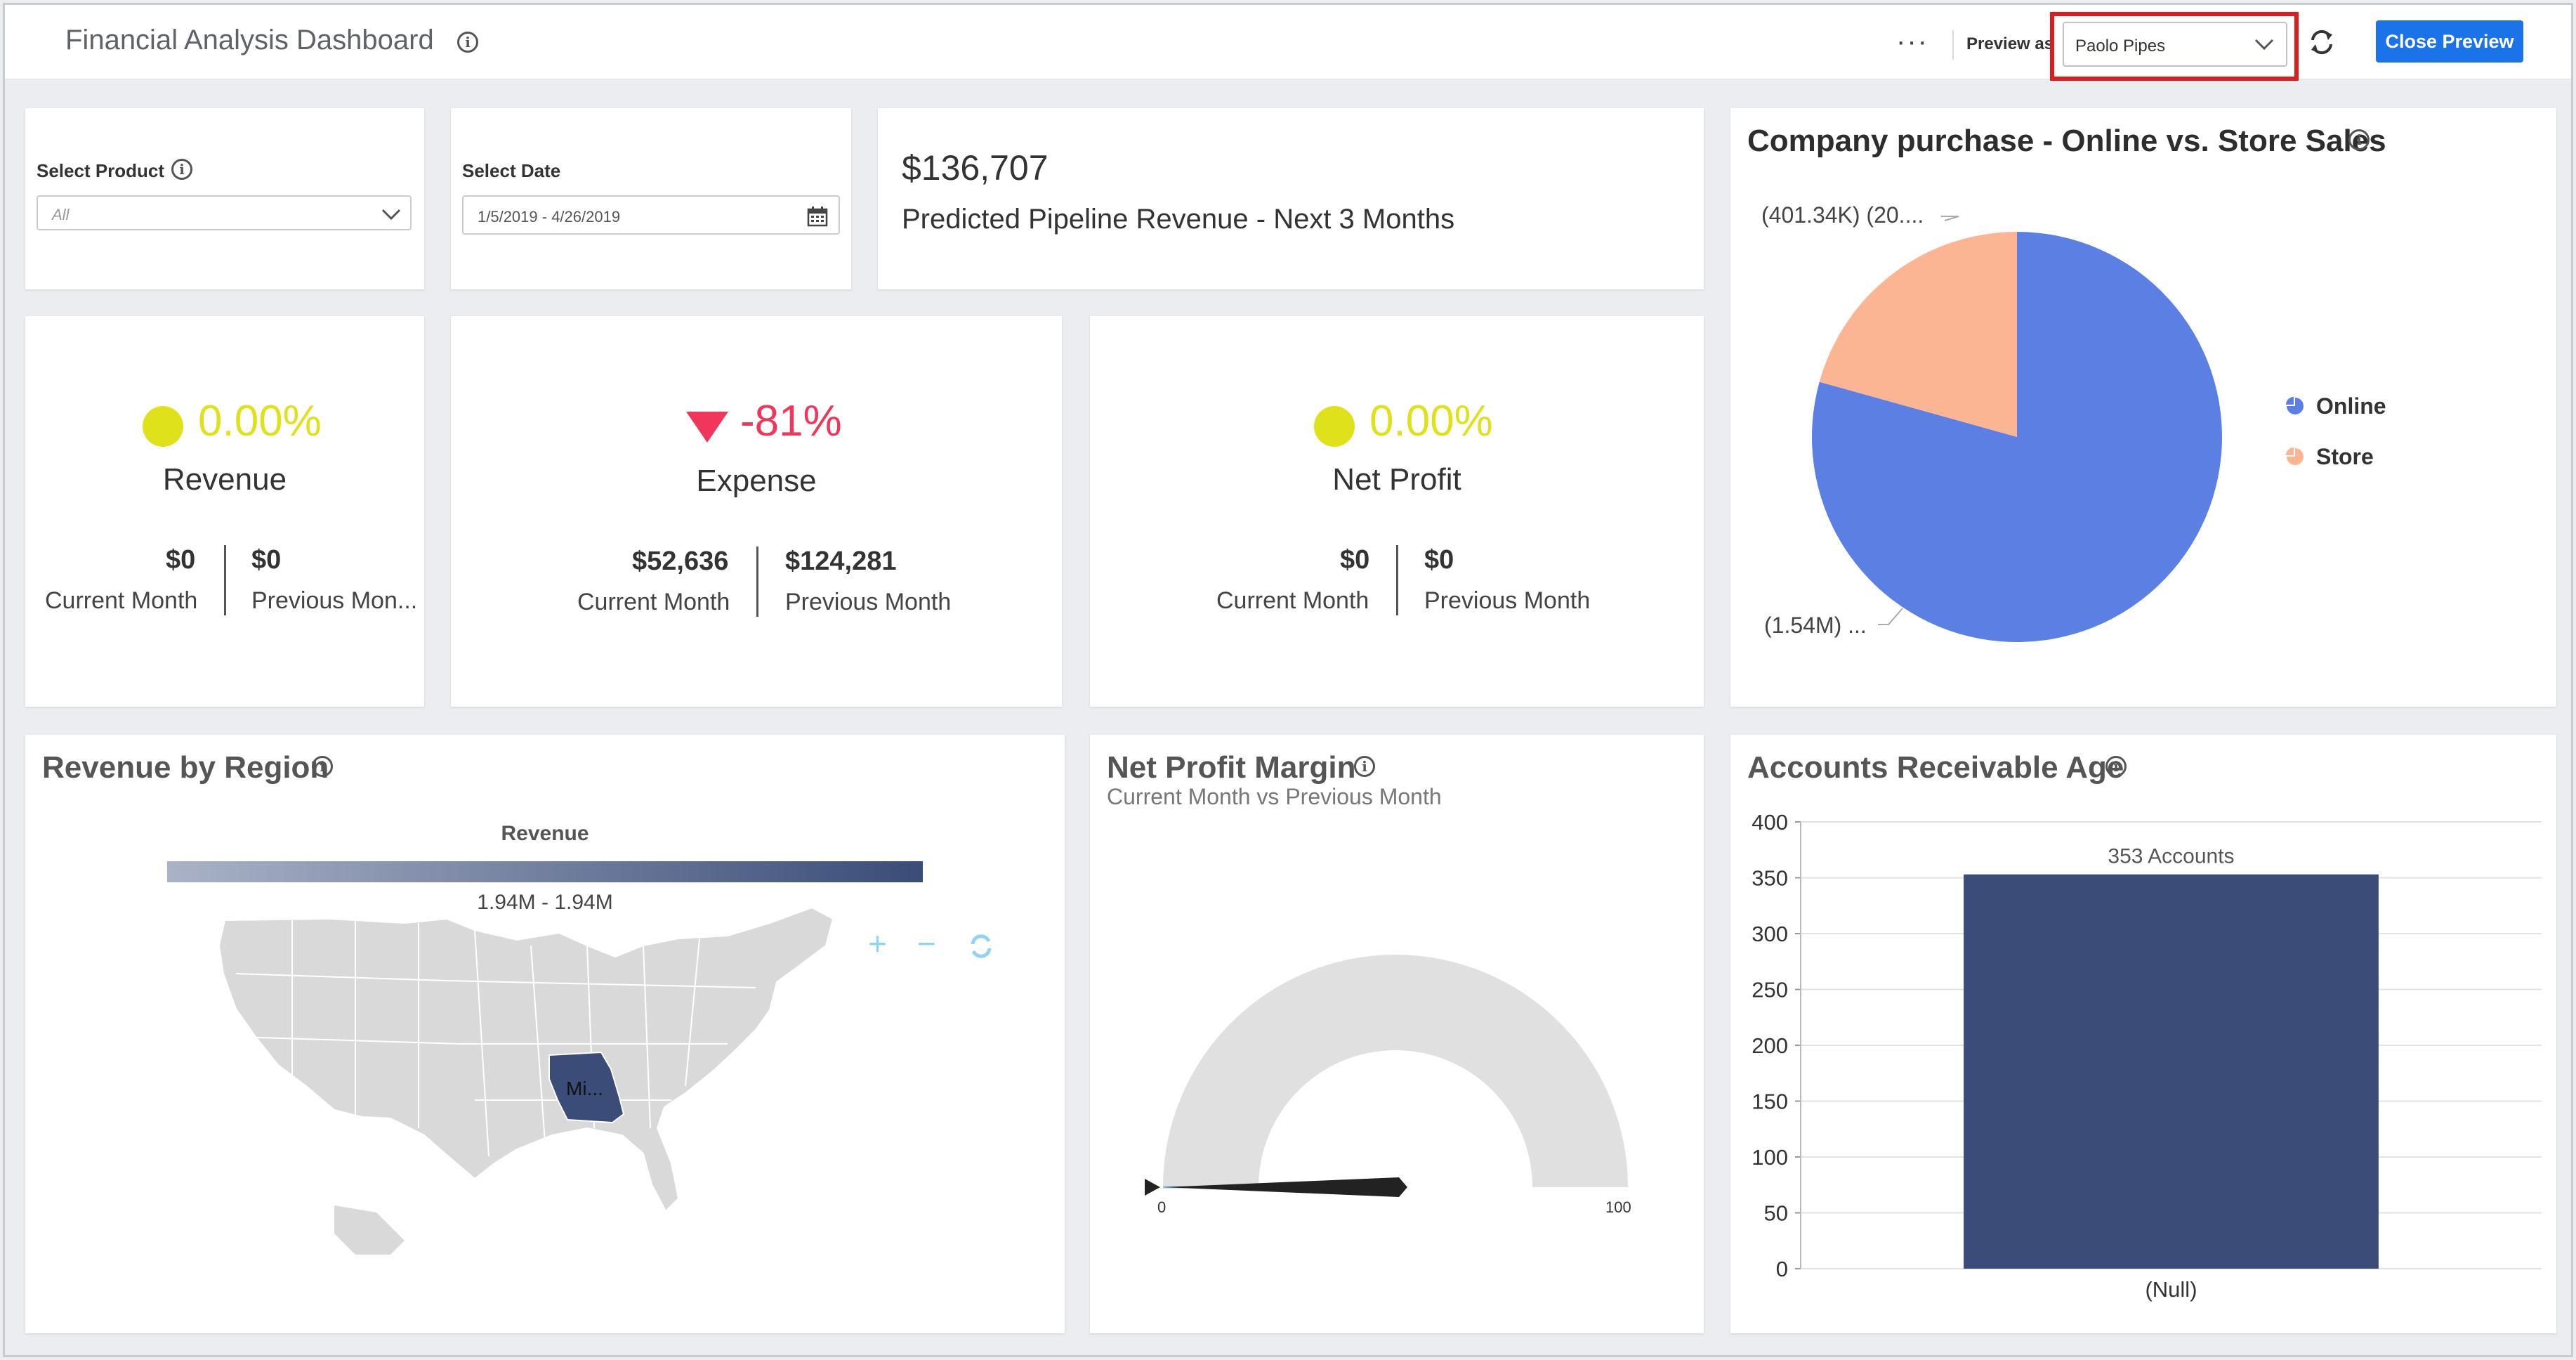  Describe the element at coordinates (1507, 600) in the screenshot. I see `net-profit-previous-caption: Previous Month` at that location.